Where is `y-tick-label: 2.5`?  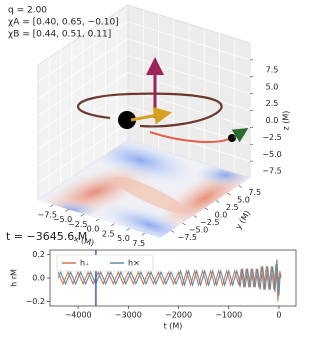 y-tick-label: 2.5 is located at coordinates (232, 207).